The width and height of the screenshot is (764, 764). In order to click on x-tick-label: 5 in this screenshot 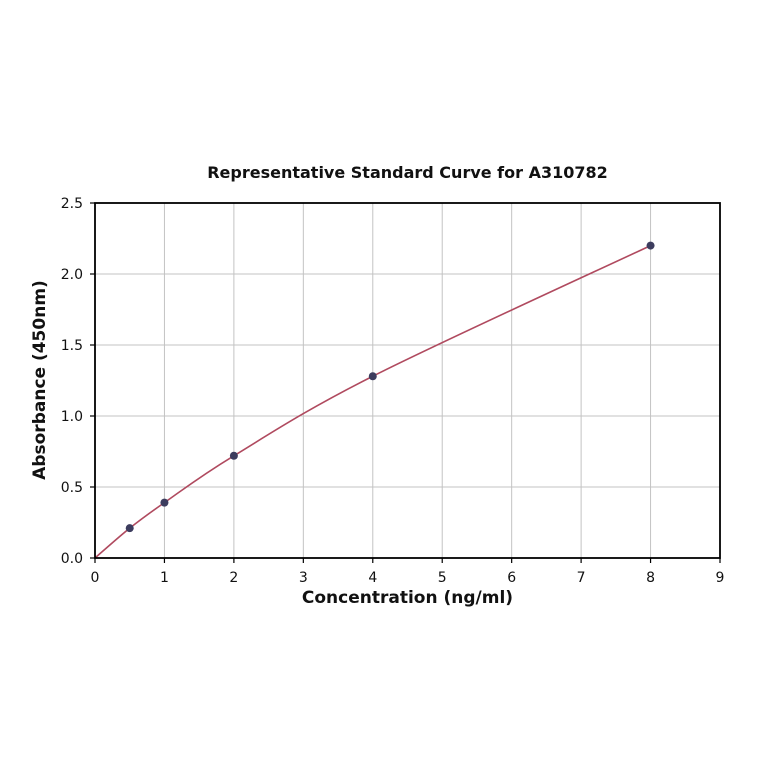, I will do `click(442, 578)`.